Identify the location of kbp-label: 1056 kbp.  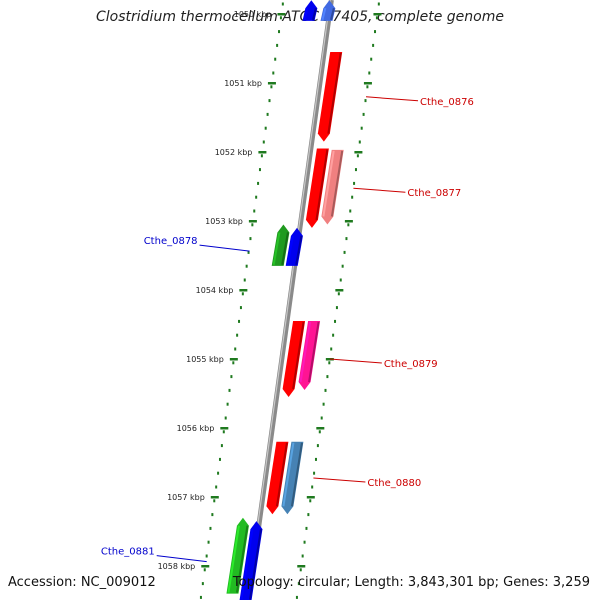
(196, 428).